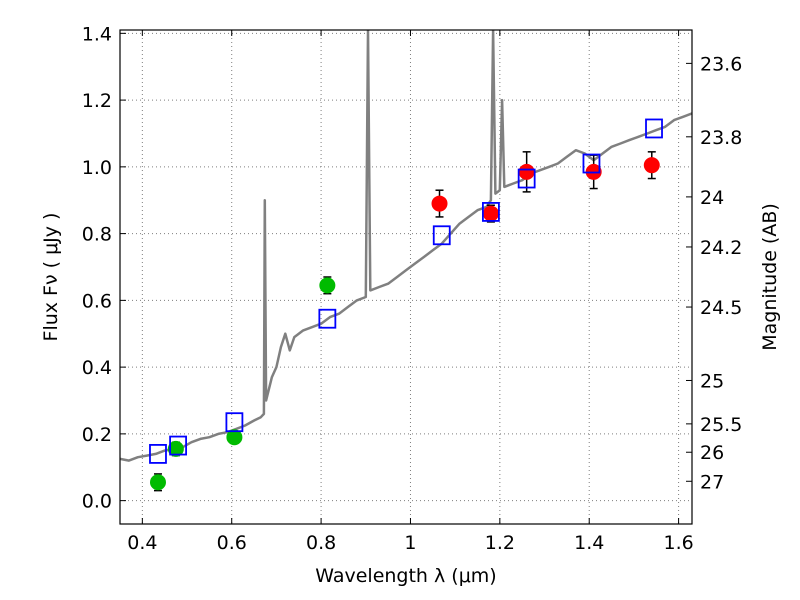 This screenshot has height=600, width=800. Describe the element at coordinates (500, 543) in the screenshot. I see `x-tick-label: 1.2` at that location.